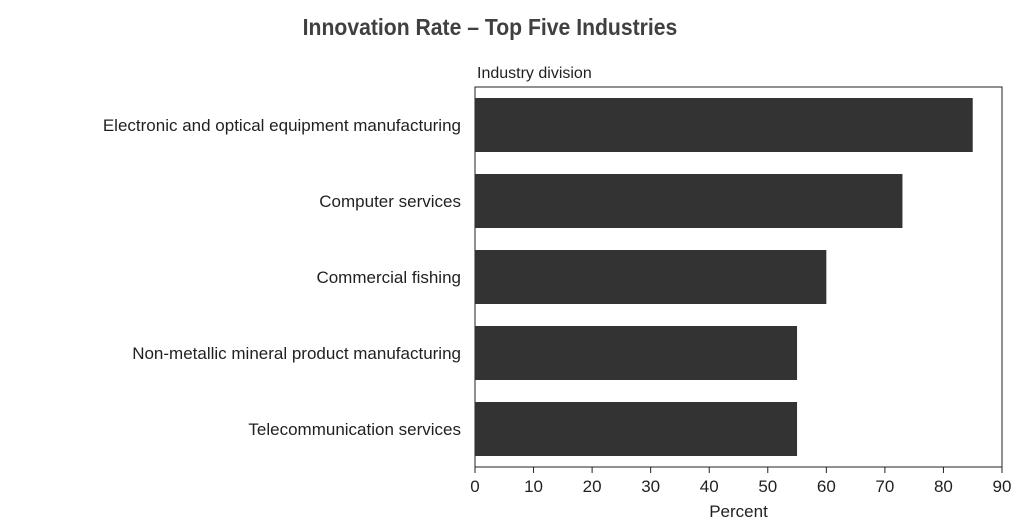  What do you see at coordinates (533, 486) in the screenshot?
I see `x-tick-label-10: 10` at bounding box center [533, 486].